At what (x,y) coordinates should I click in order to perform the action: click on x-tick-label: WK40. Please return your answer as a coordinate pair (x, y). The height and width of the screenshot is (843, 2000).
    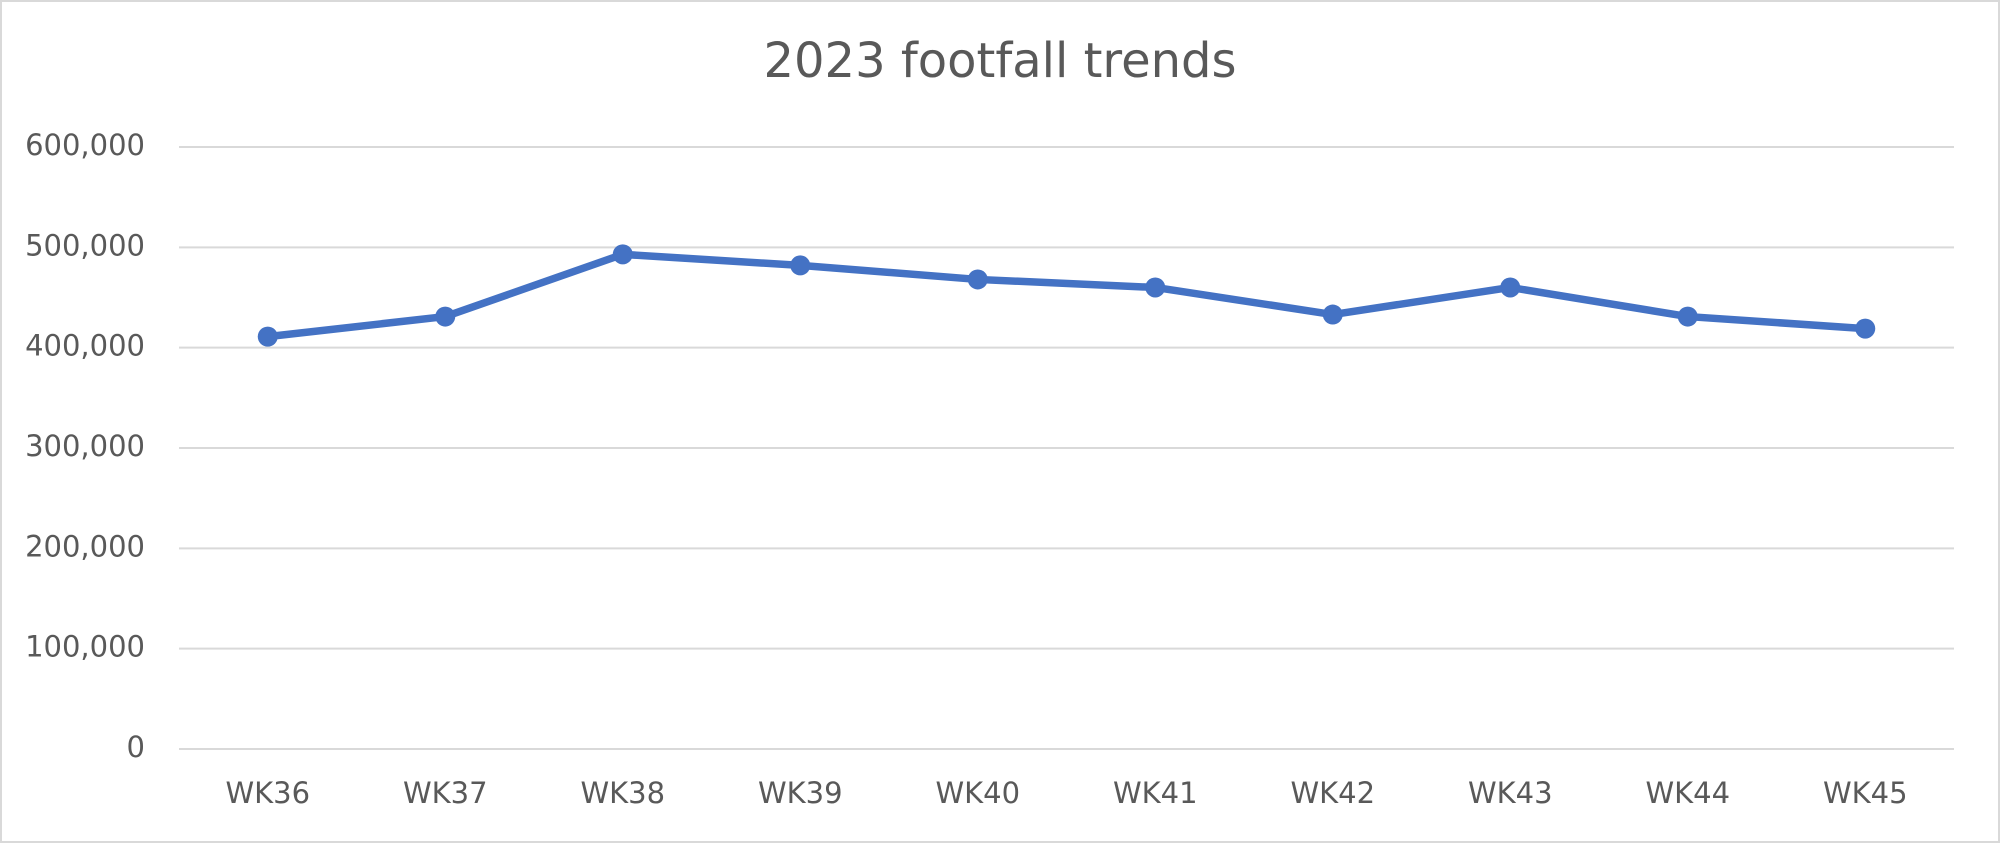
    Looking at the image, I should click on (977, 793).